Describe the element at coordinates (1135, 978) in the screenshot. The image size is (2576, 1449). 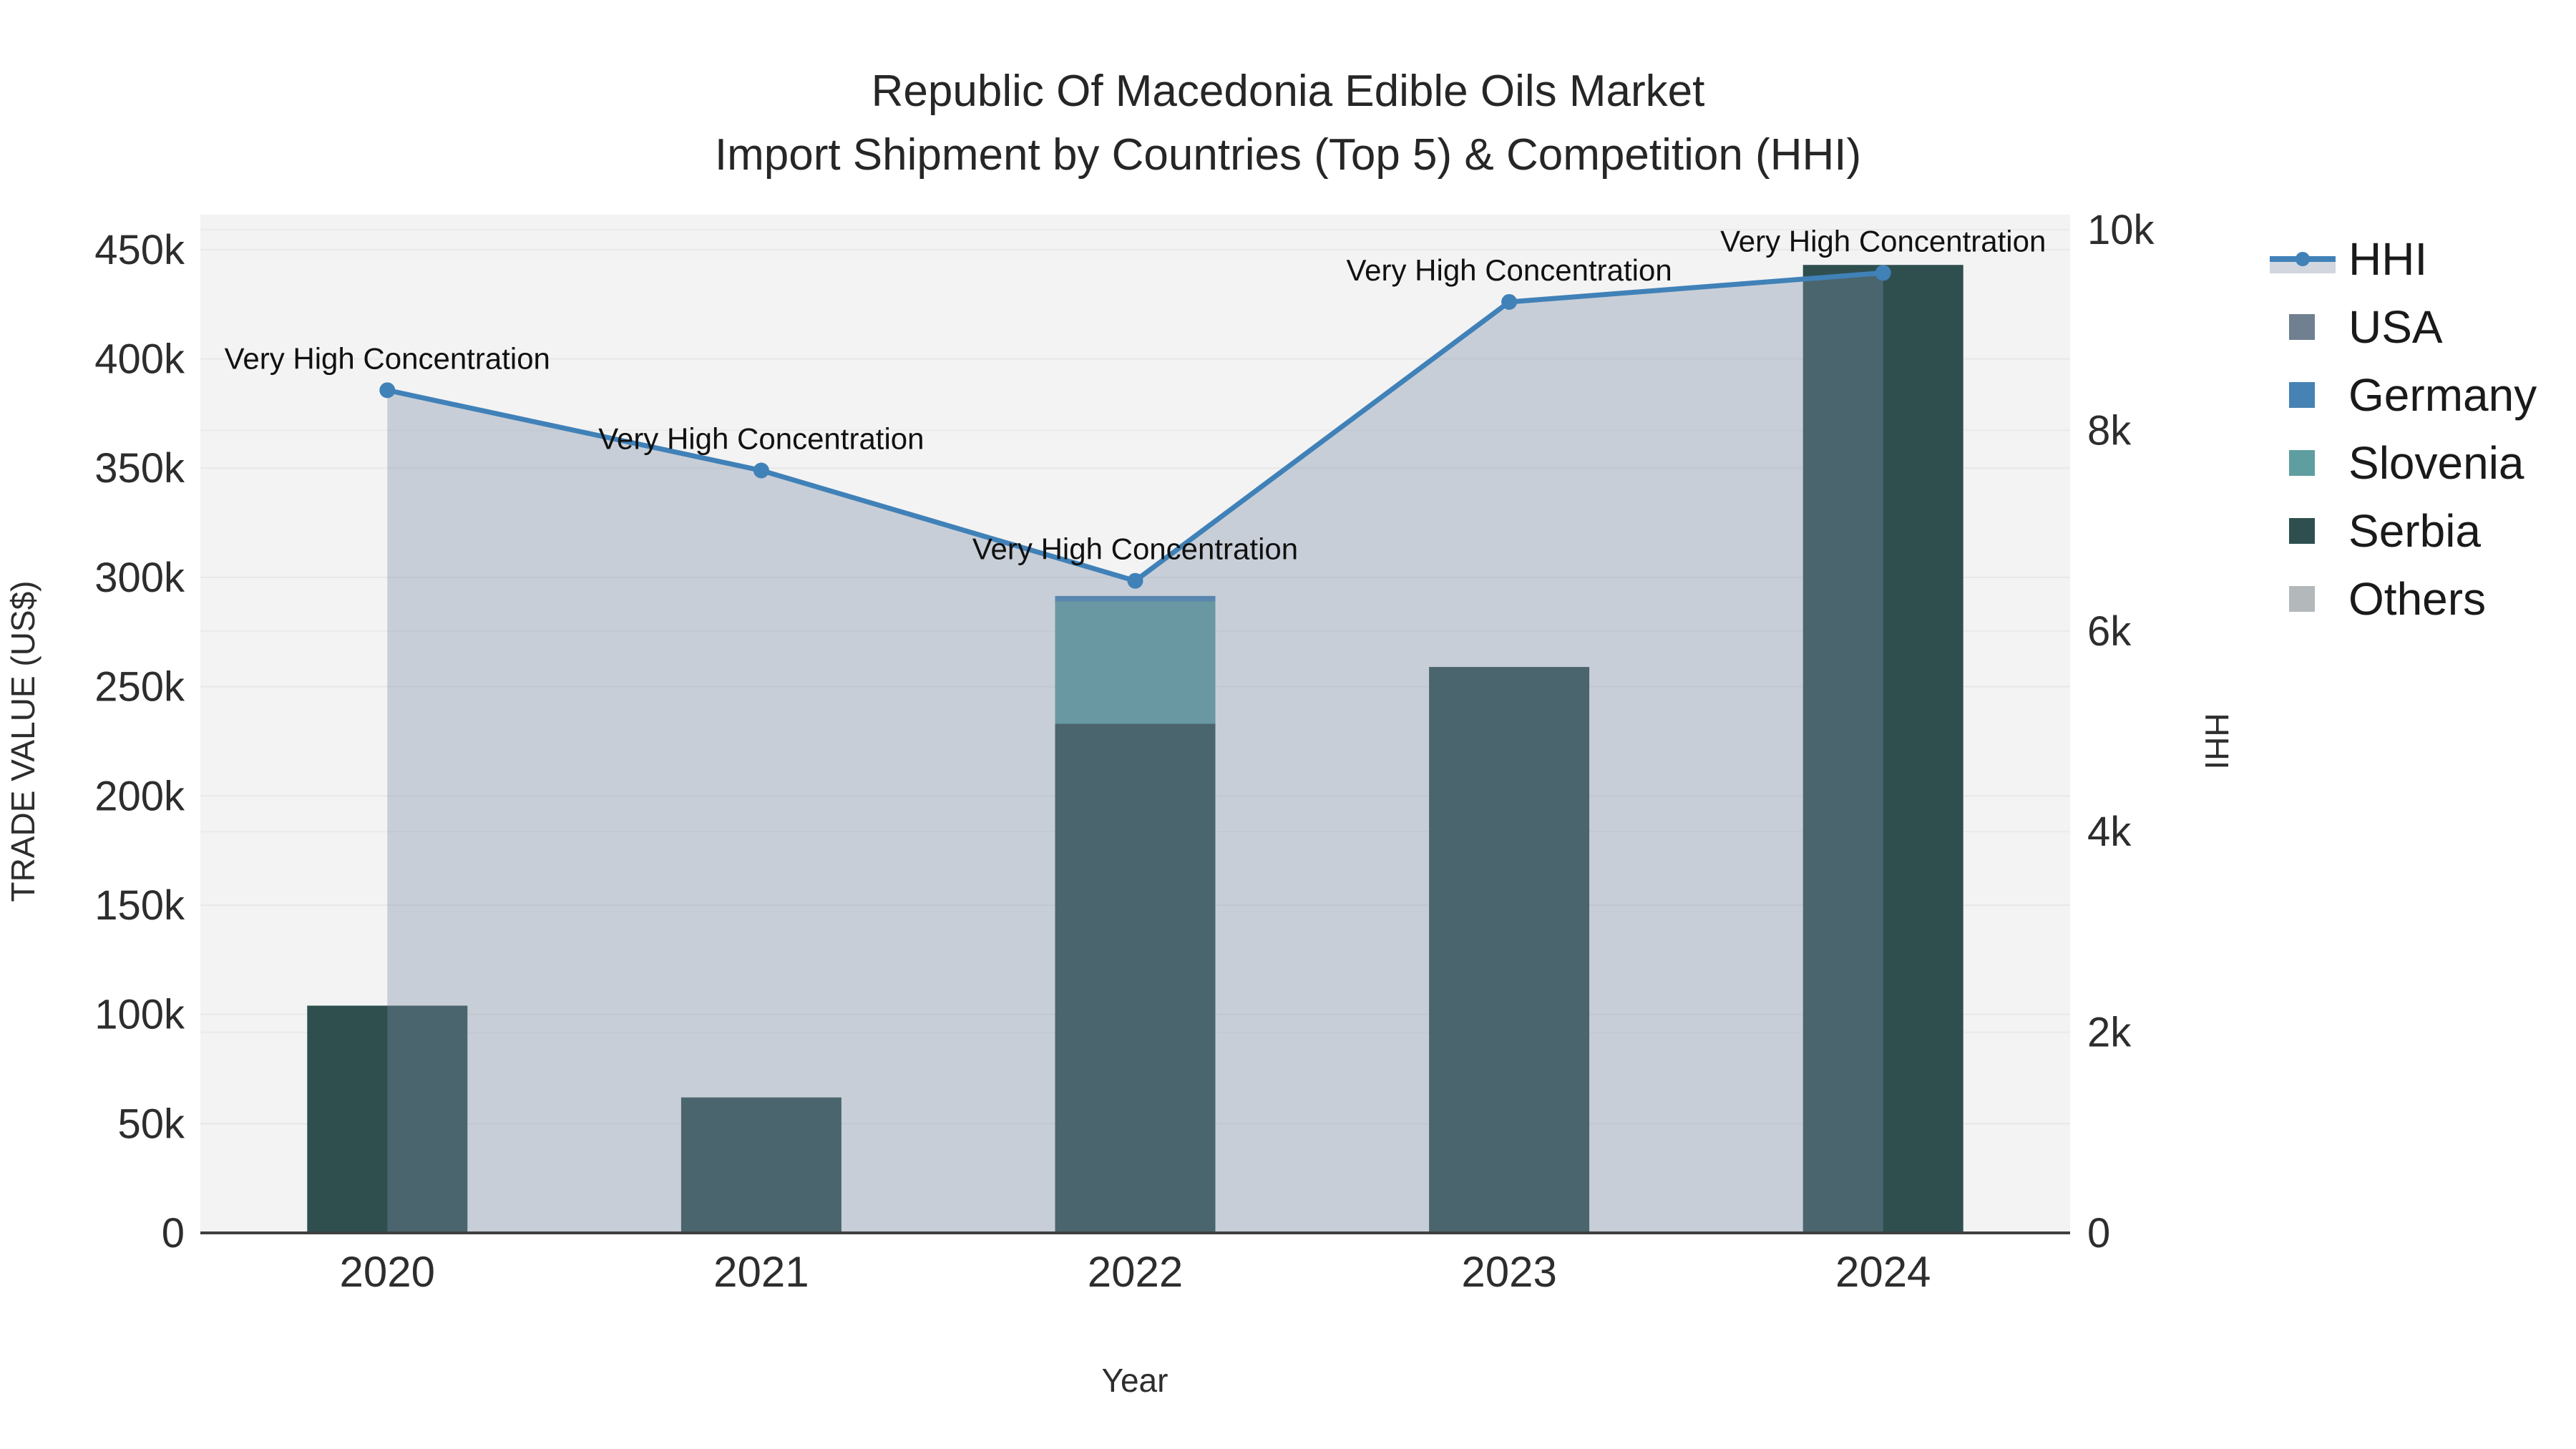
I see `bar-segment-serbia-2022` at that location.